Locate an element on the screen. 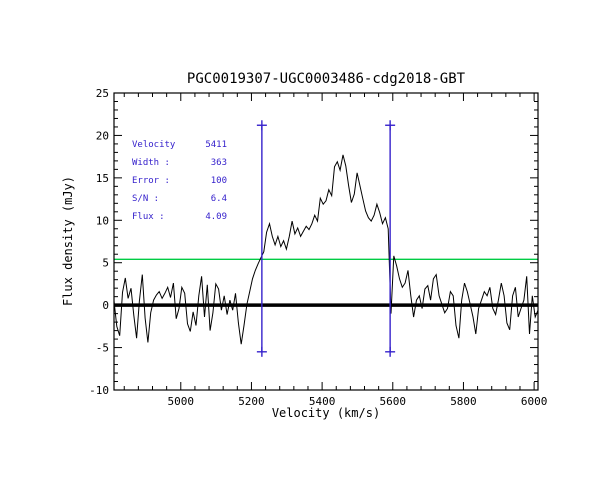 The height and width of the screenshot is (500, 612). x-tick-label: 5200 is located at coordinates (251, 401).